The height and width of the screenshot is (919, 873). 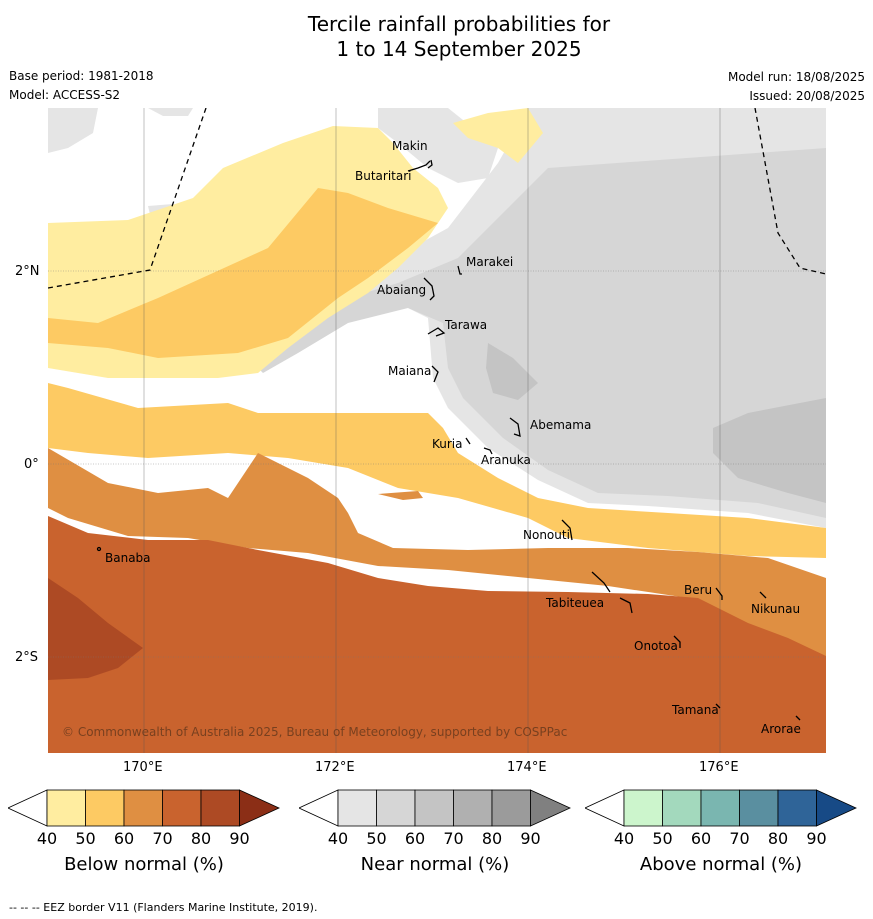 What do you see at coordinates (626, 605) in the screenshot?
I see `island-tabiteuea-s` at bounding box center [626, 605].